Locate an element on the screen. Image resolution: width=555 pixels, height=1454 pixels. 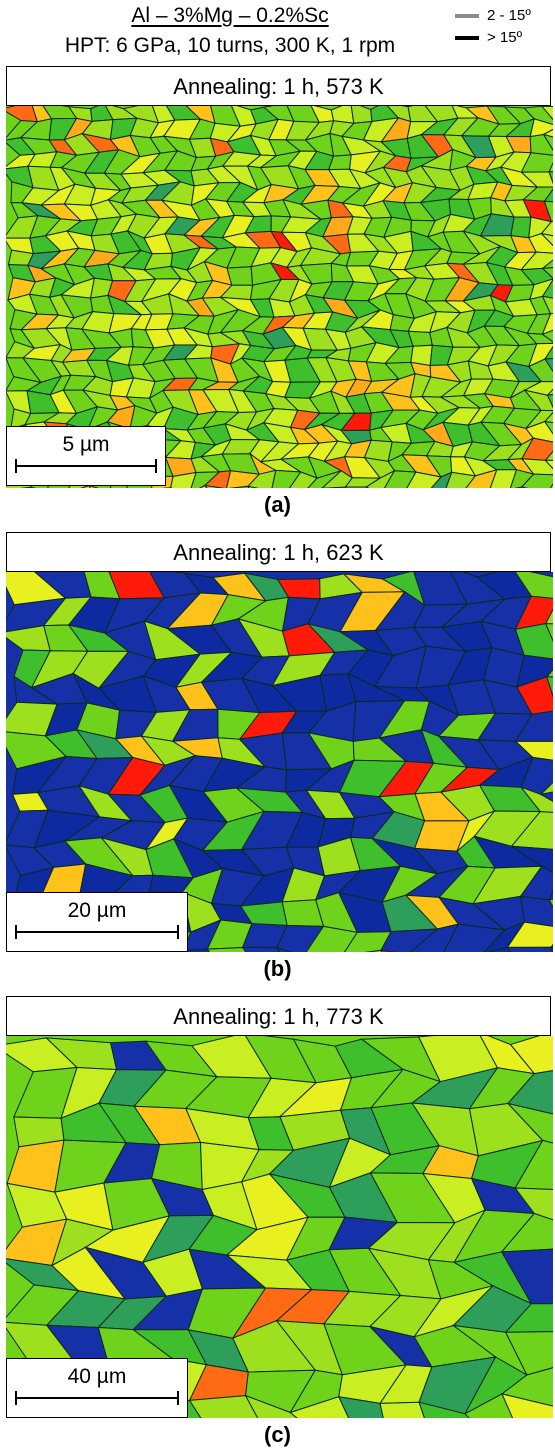
legend-item-high-angle: > 15º is located at coordinates (488, 38).